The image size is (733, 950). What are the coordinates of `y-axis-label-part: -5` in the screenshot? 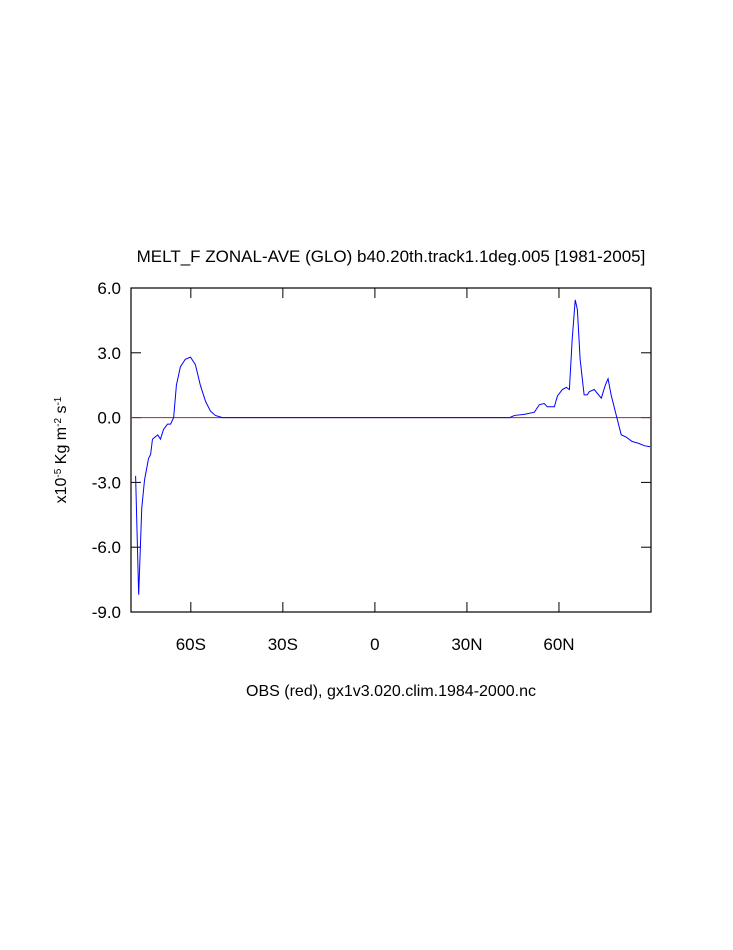 It's located at (58, 472).